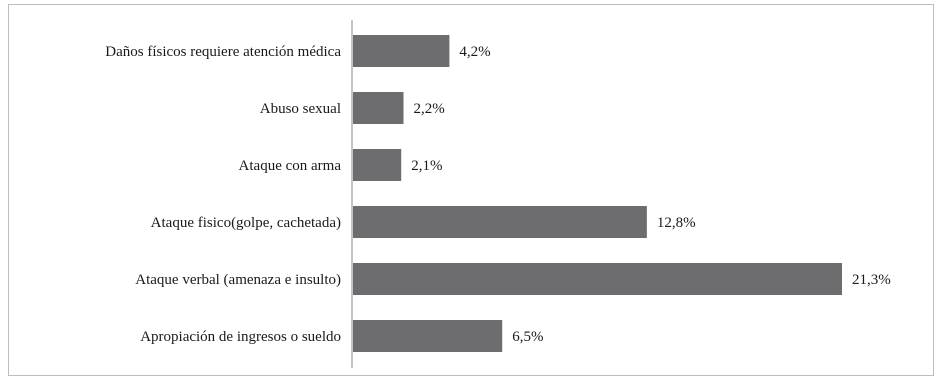 Image resolution: width=939 pixels, height=378 pixels. What do you see at coordinates (426, 166) in the screenshot?
I see `data-label-2: 2,1%` at bounding box center [426, 166].